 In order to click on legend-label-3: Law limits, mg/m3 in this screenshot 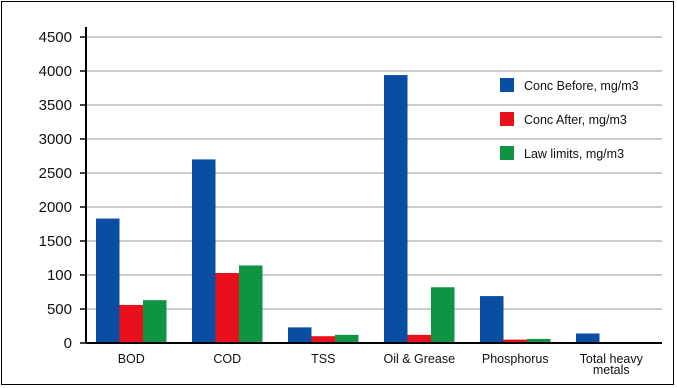, I will do `click(574, 154)`.